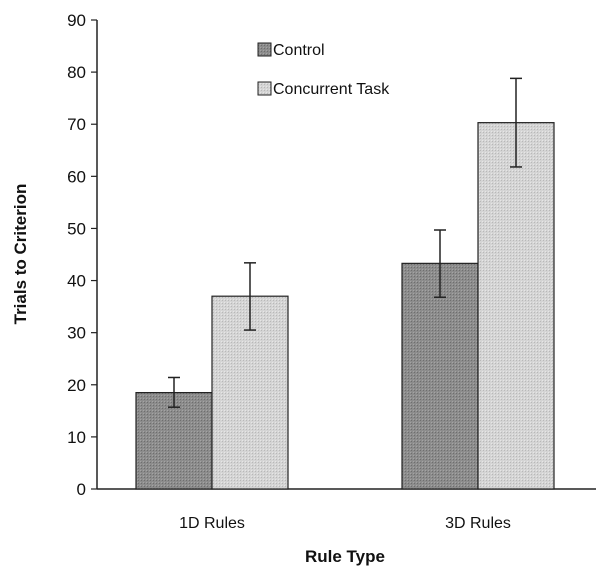 The image size is (604, 573). Describe the element at coordinates (76, 385) in the screenshot. I see `y-tick-label: 20` at that location.